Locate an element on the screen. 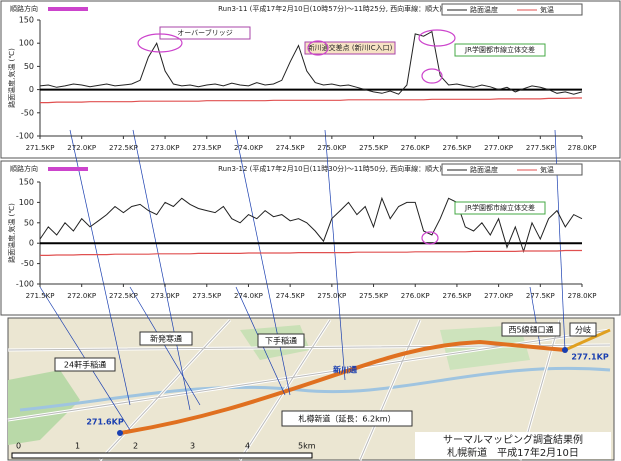  caption-box is located at coordinates (513, 445).